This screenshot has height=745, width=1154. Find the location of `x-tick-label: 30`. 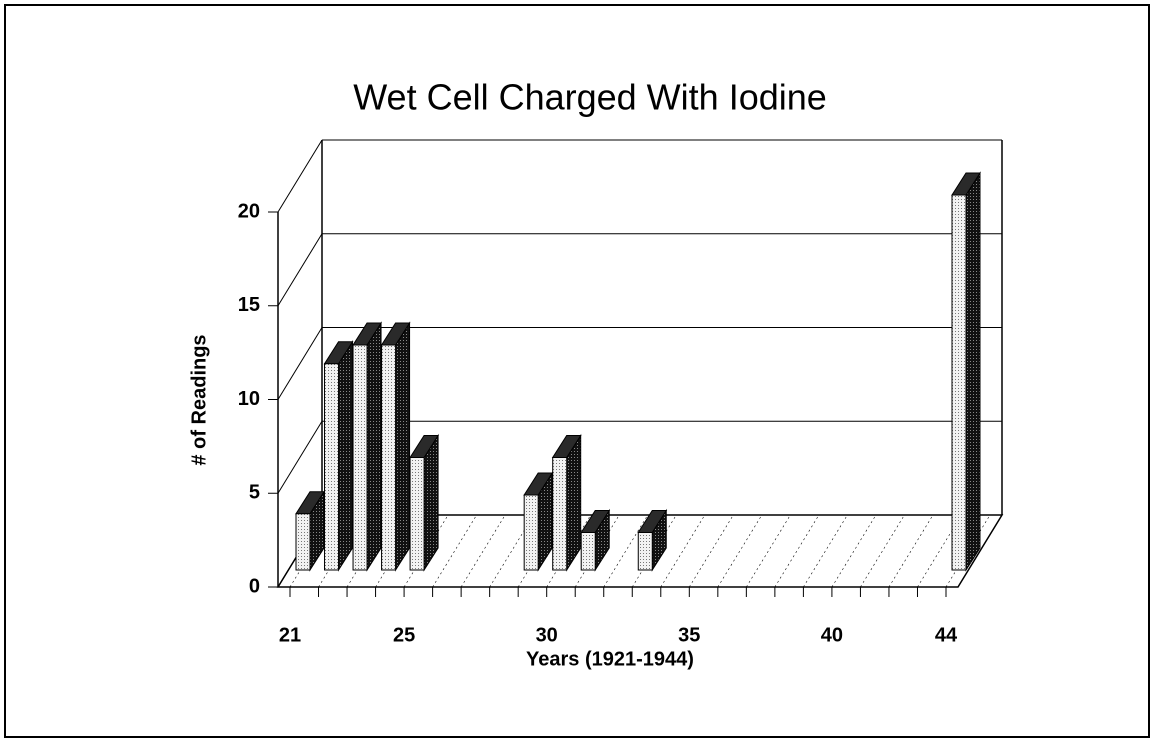

x-tick-label: 30 is located at coordinates (547, 635).